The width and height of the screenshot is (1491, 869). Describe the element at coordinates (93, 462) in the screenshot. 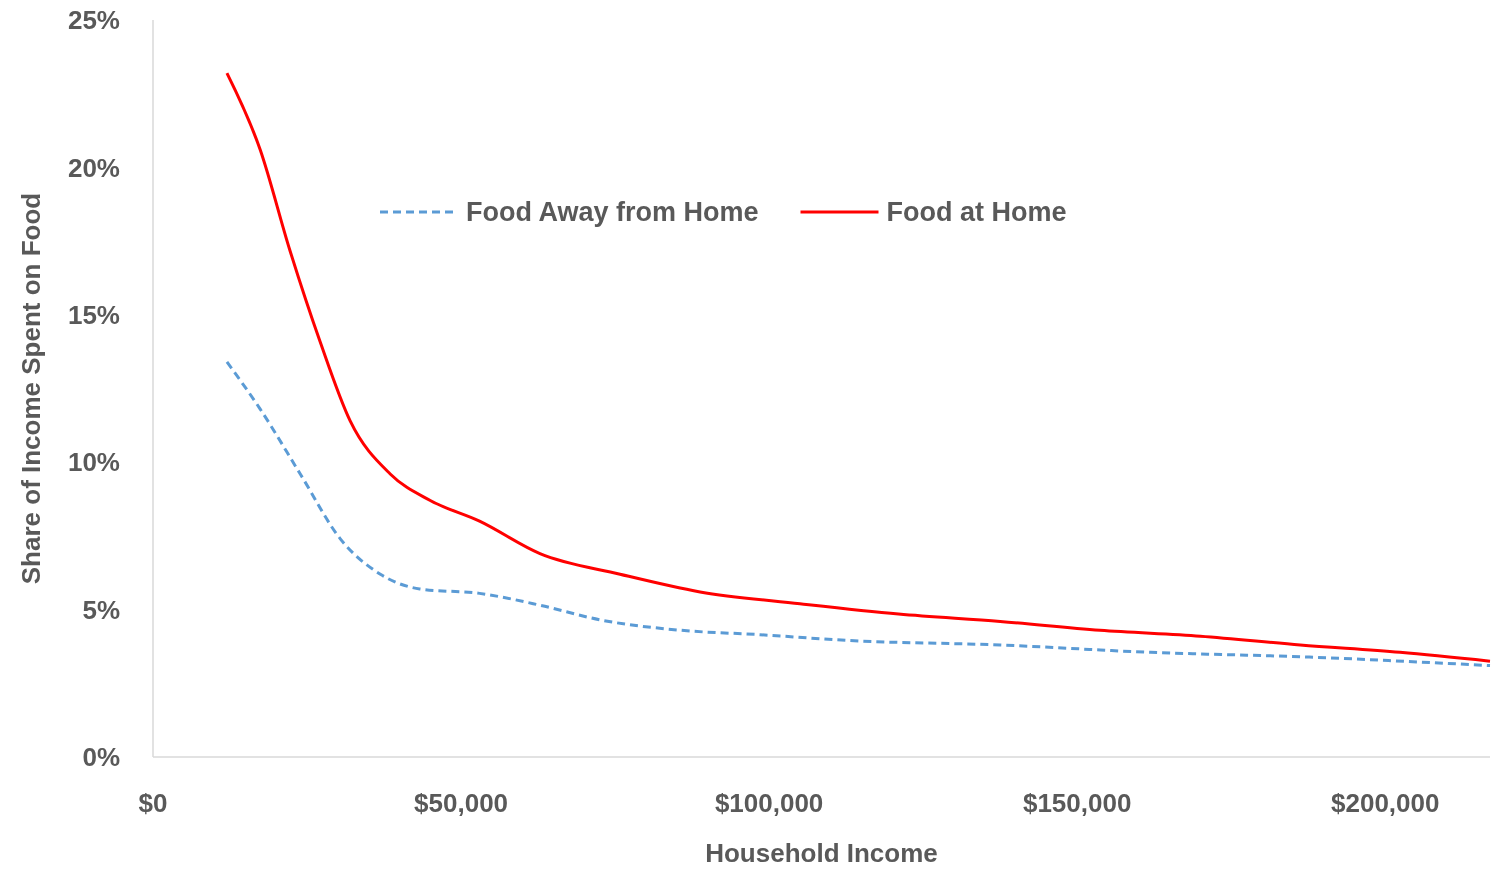

I see `y-tick-label: 10%` at that location.